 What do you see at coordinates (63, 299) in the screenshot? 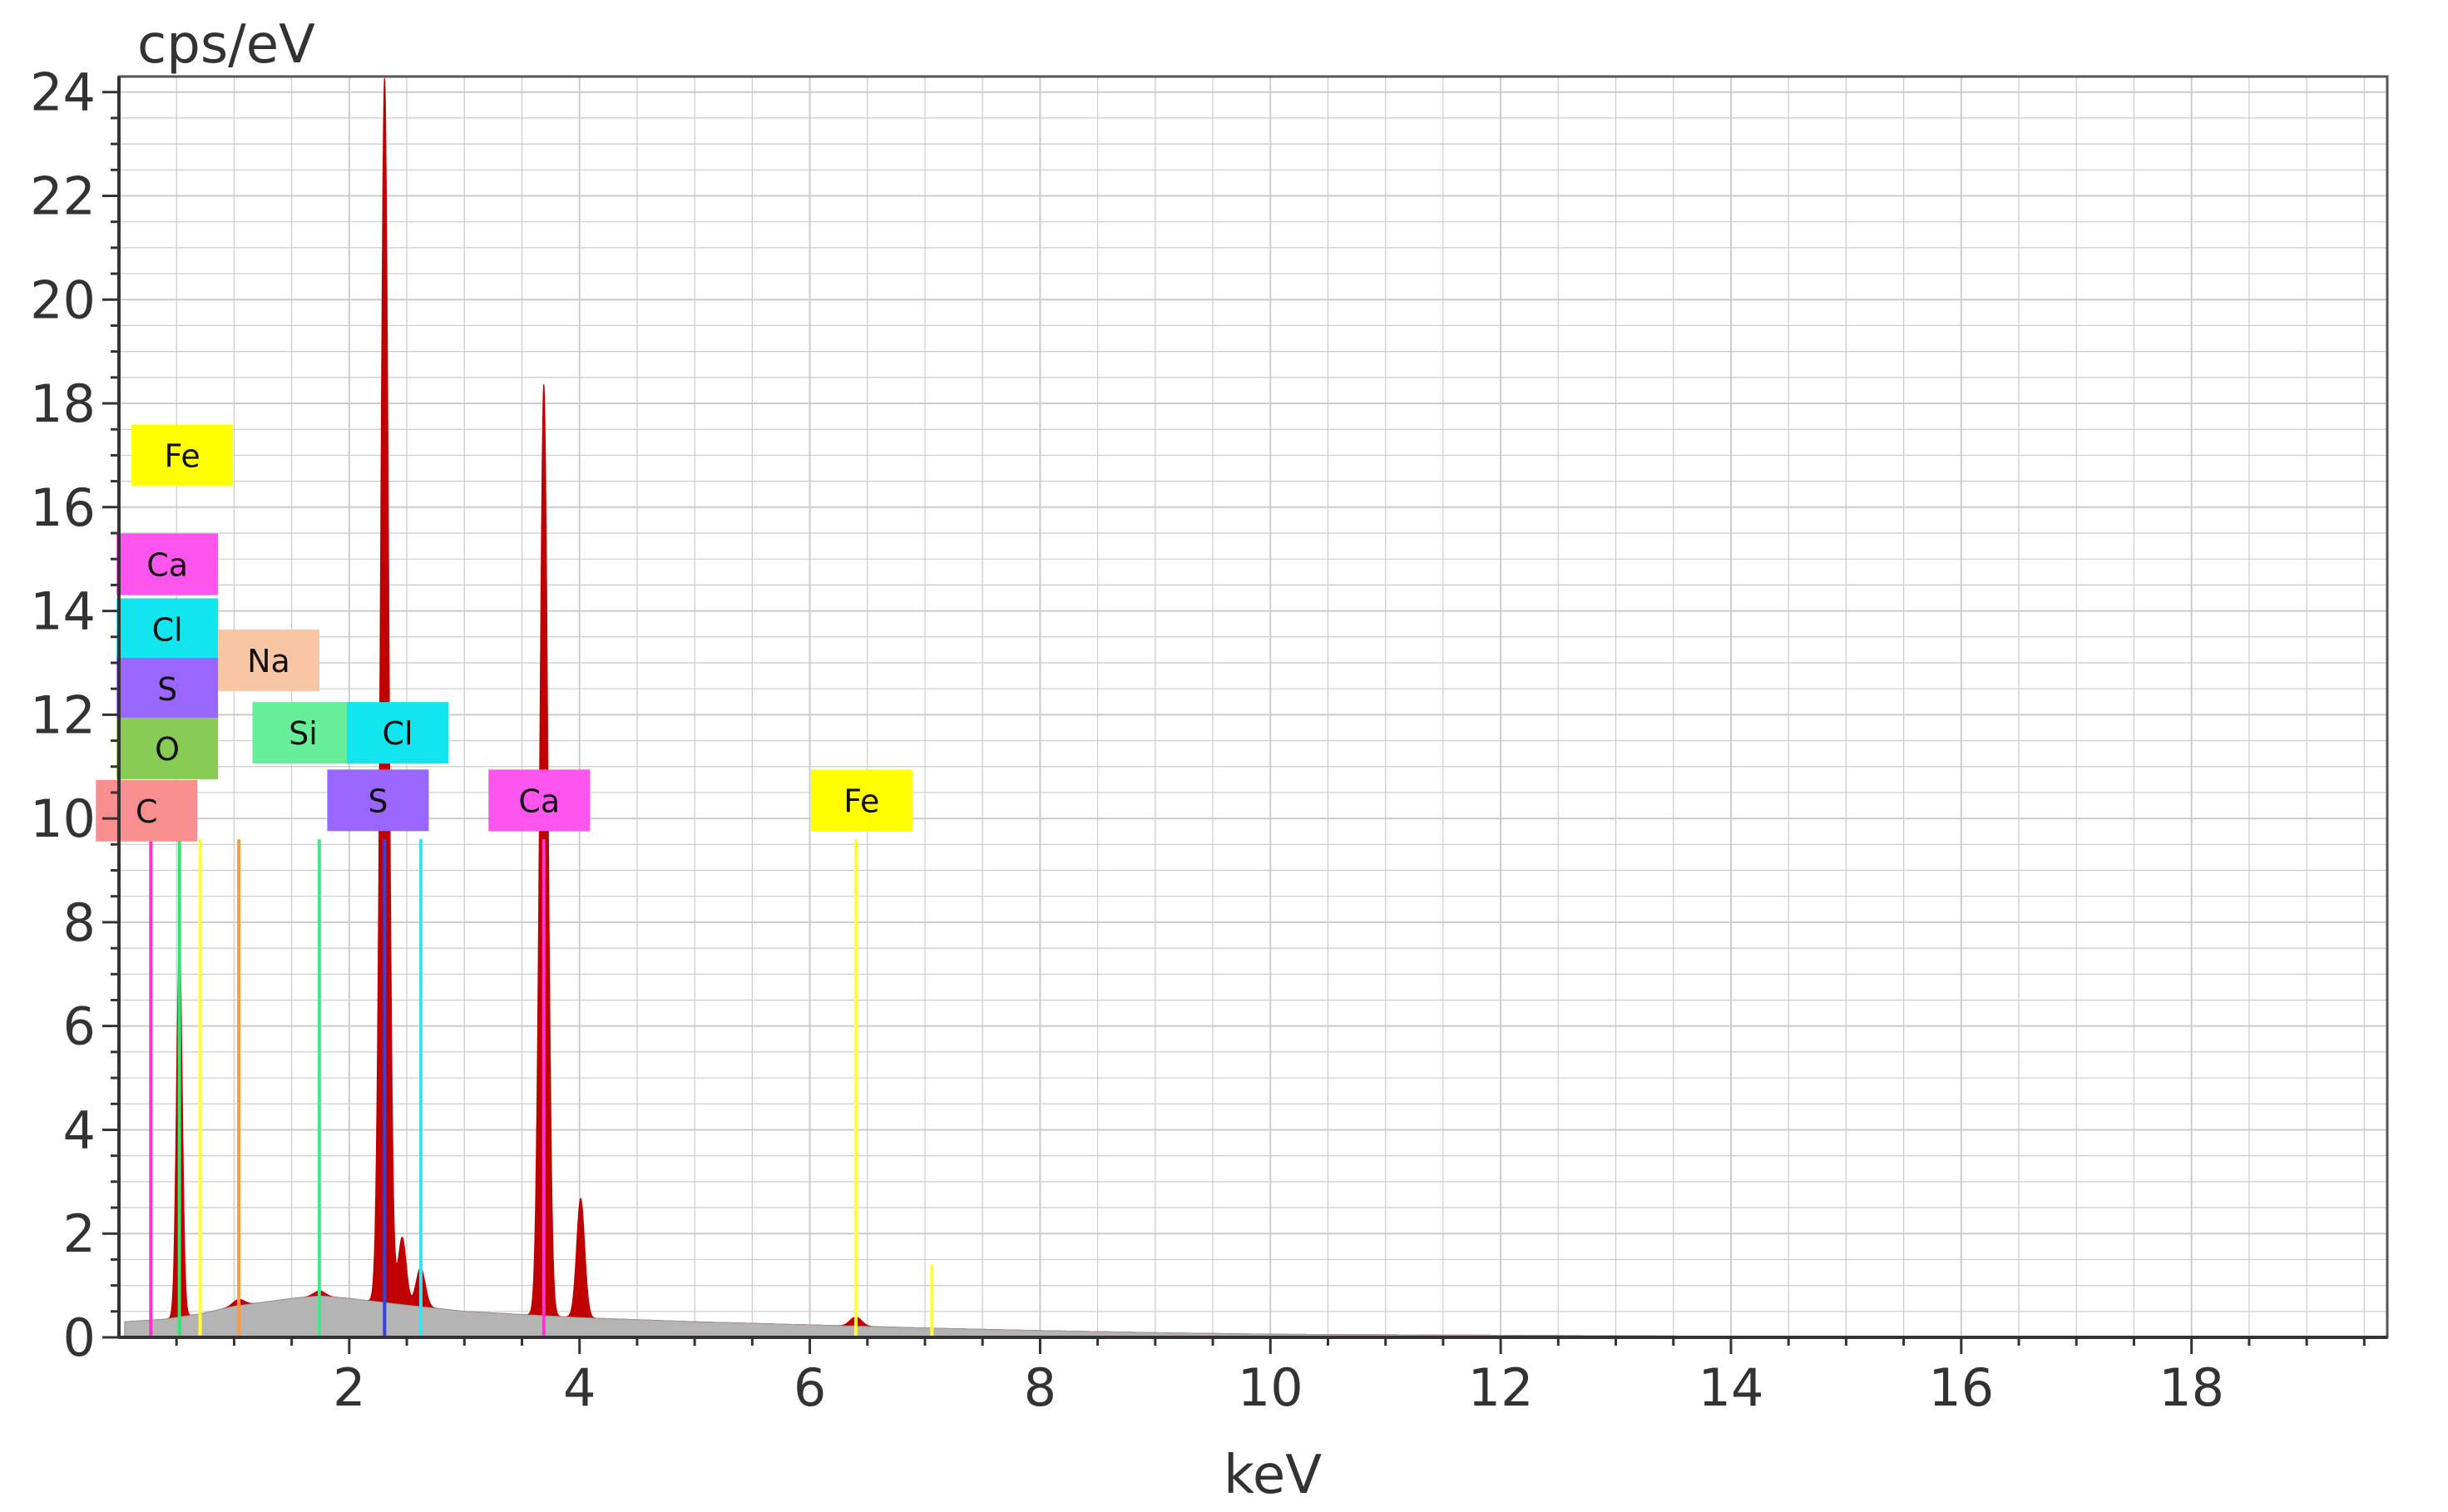
I see `y-tick-label: 20` at bounding box center [63, 299].